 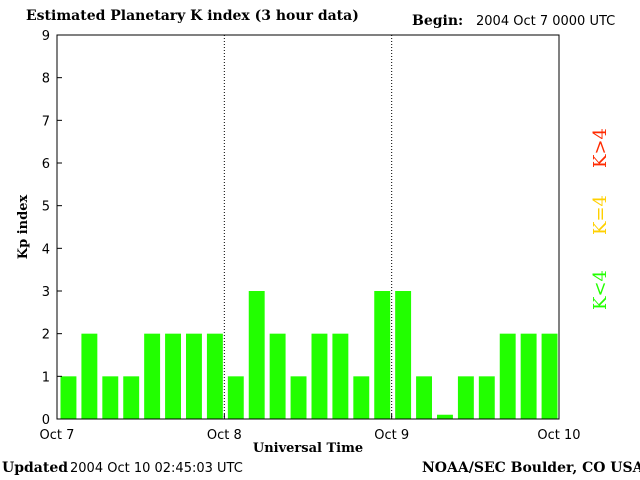 What do you see at coordinates (438, 21) in the screenshot?
I see `begin-label: Begin:` at bounding box center [438, 21].